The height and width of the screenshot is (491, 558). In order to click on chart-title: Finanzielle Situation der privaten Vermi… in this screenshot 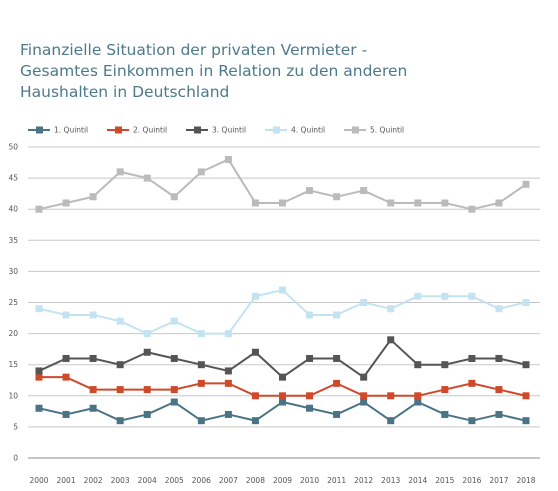, I will do `click(285, 71)`.